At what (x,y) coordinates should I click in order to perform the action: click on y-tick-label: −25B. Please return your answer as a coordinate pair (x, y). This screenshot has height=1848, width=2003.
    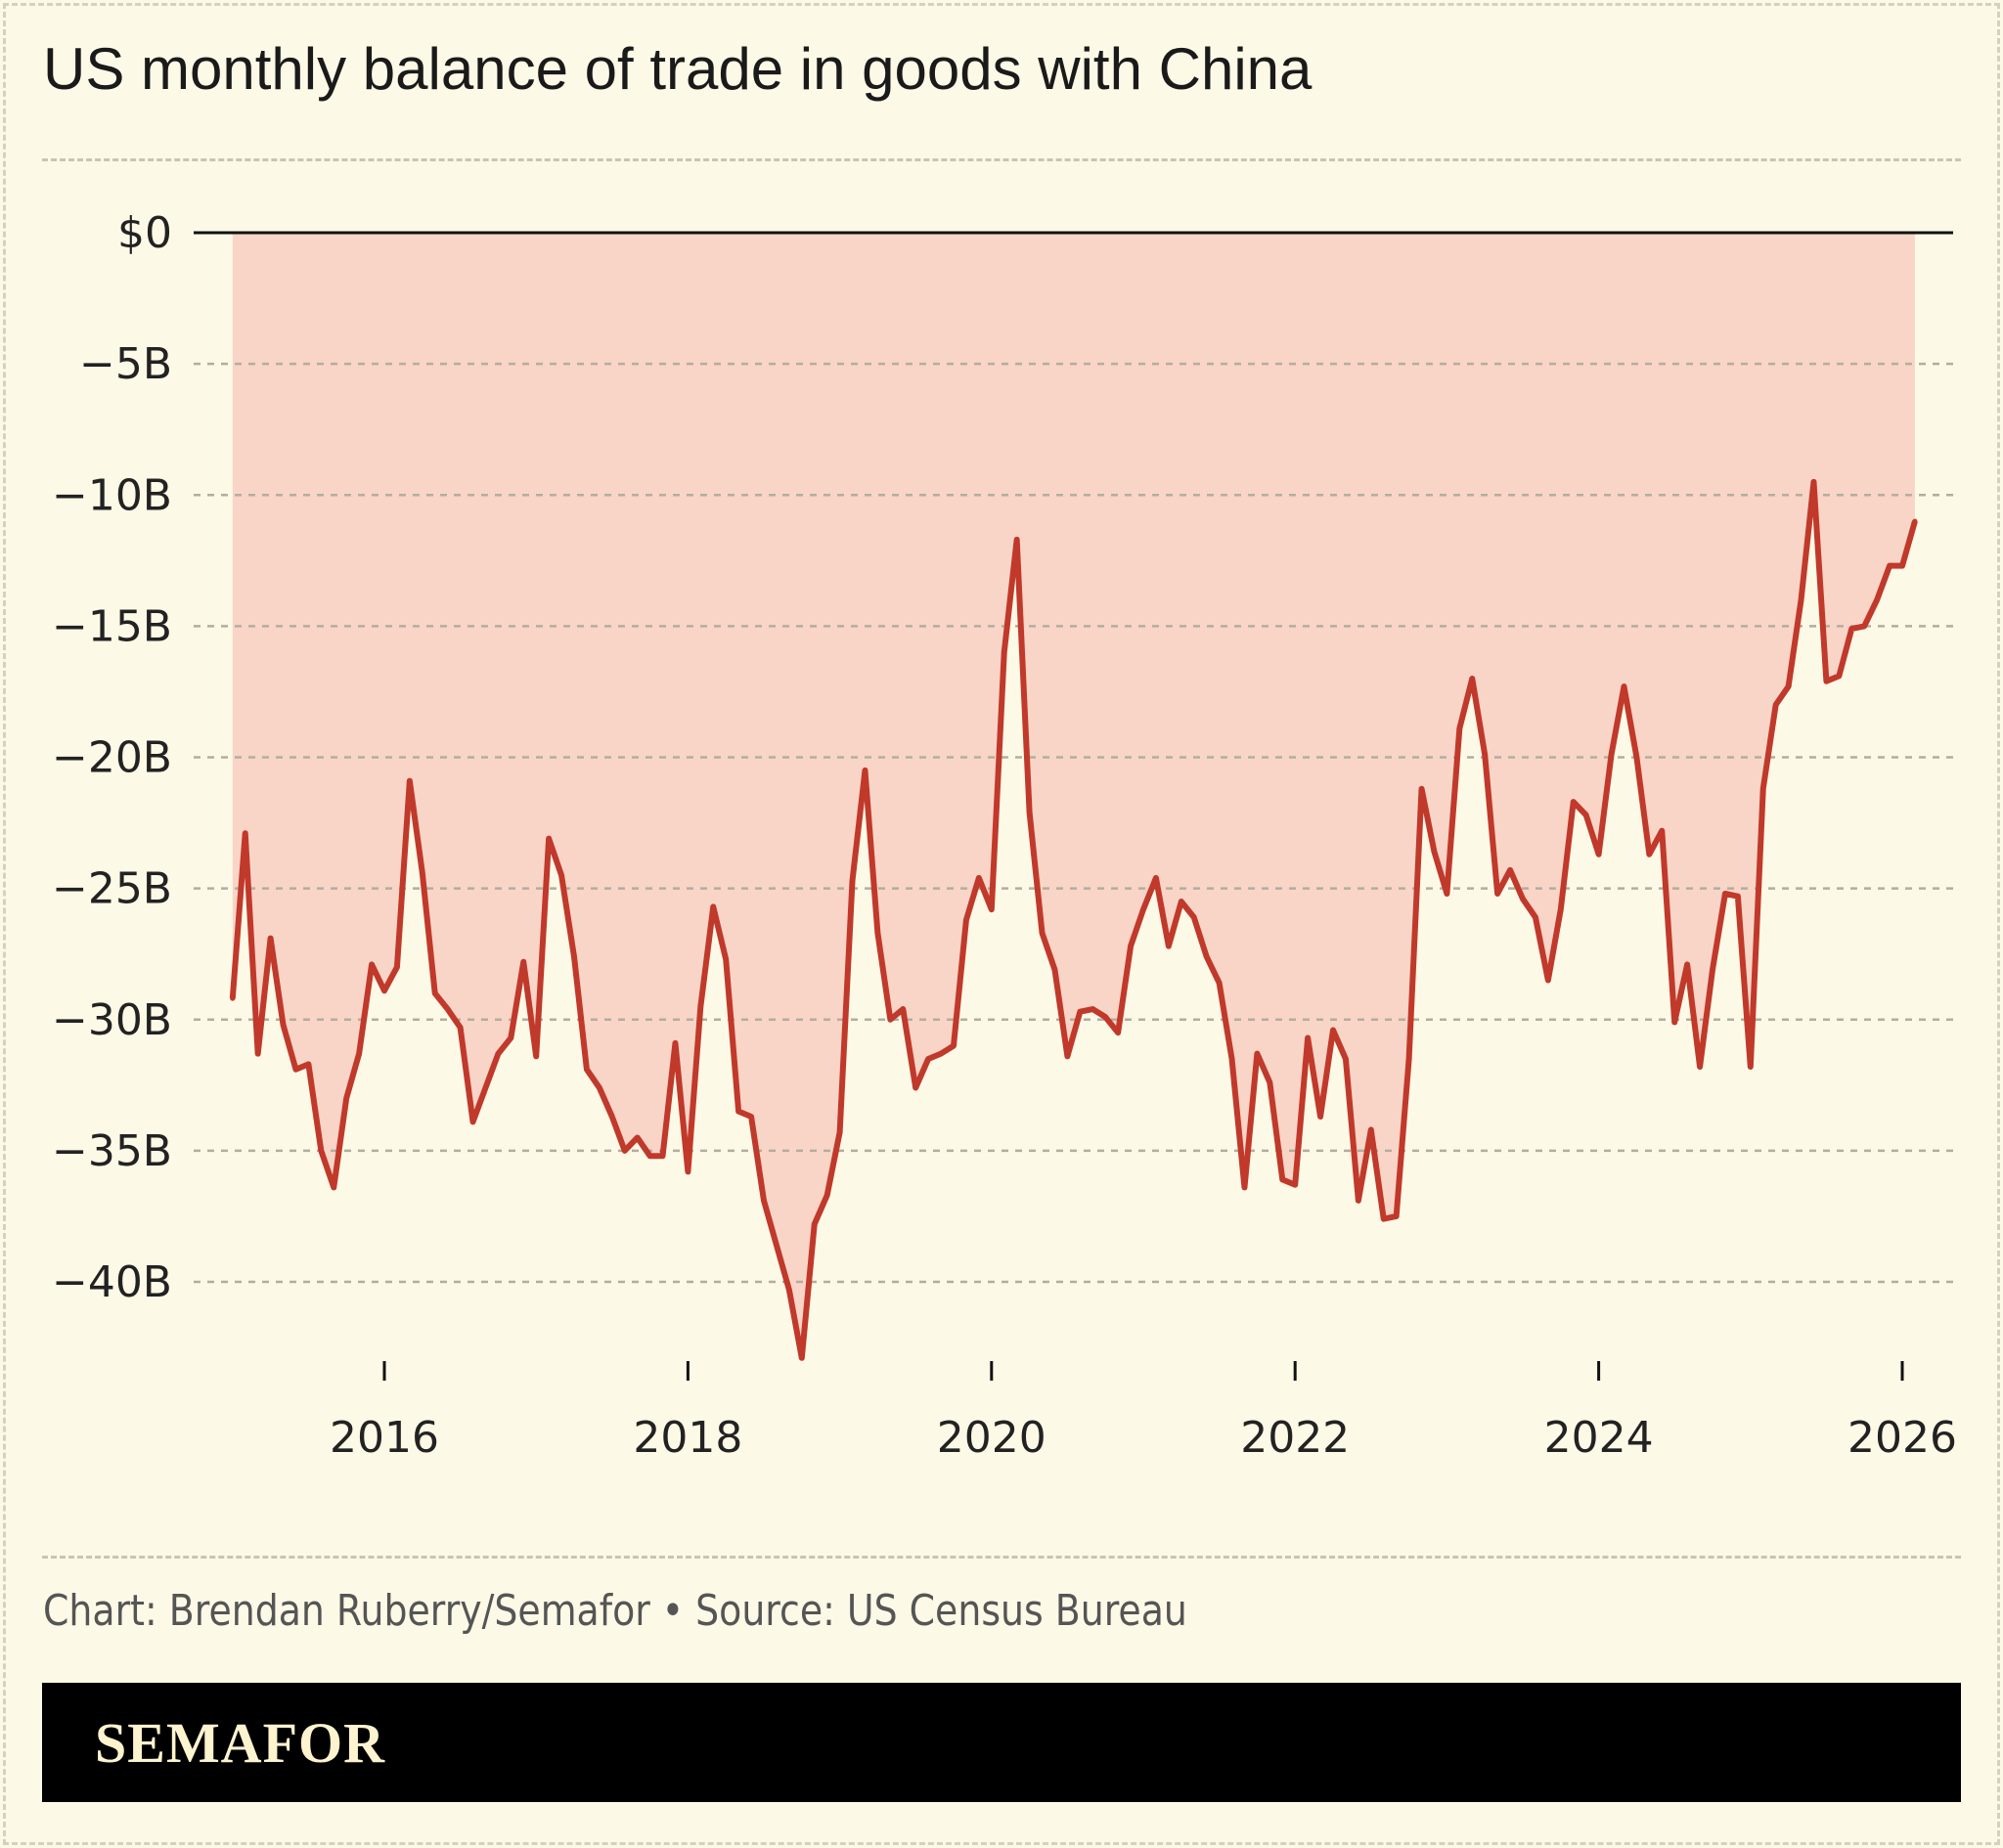
    Looking at the image, I should click on (112, 889).